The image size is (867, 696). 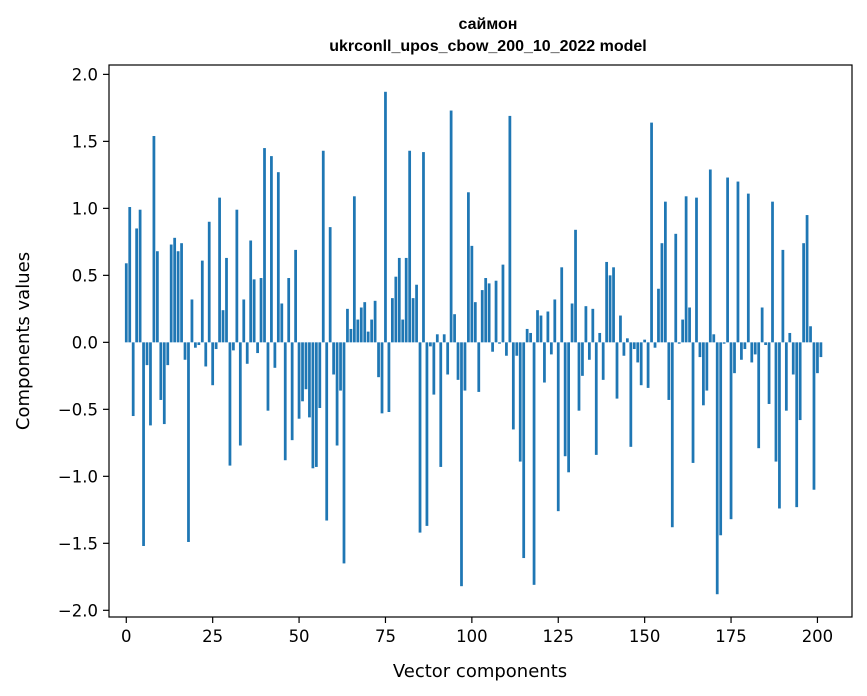 What do you see at coordinates (480, 671) in the screenshot?
I see `x-axis-label: Vector components` at bounding box center [480, 671].